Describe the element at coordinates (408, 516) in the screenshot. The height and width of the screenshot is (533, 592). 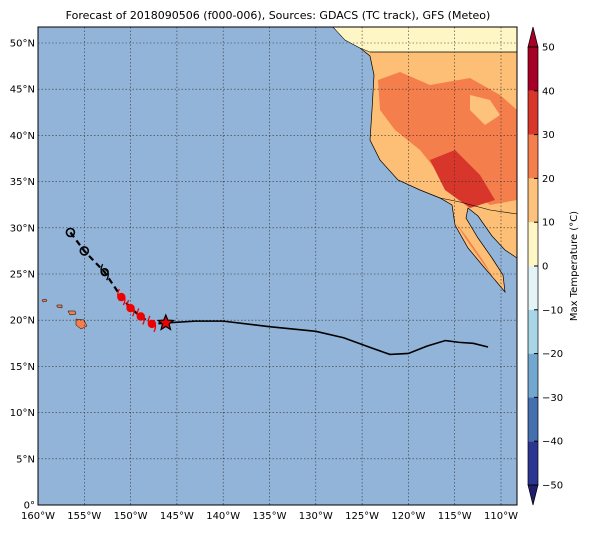
I see `lon-tick-label: 120°W` at that location.